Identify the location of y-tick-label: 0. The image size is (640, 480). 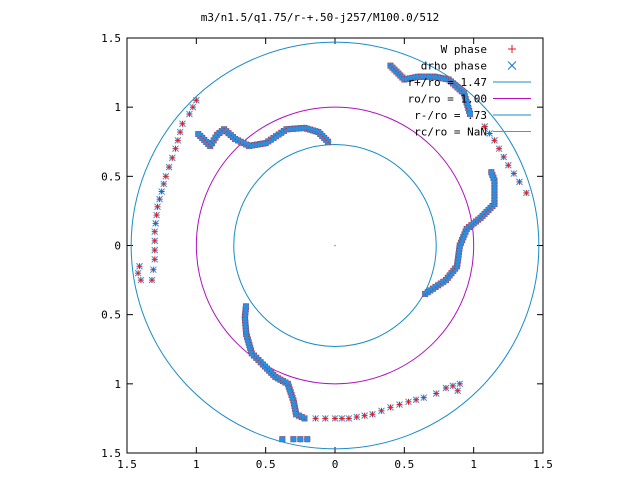
(117, 246).